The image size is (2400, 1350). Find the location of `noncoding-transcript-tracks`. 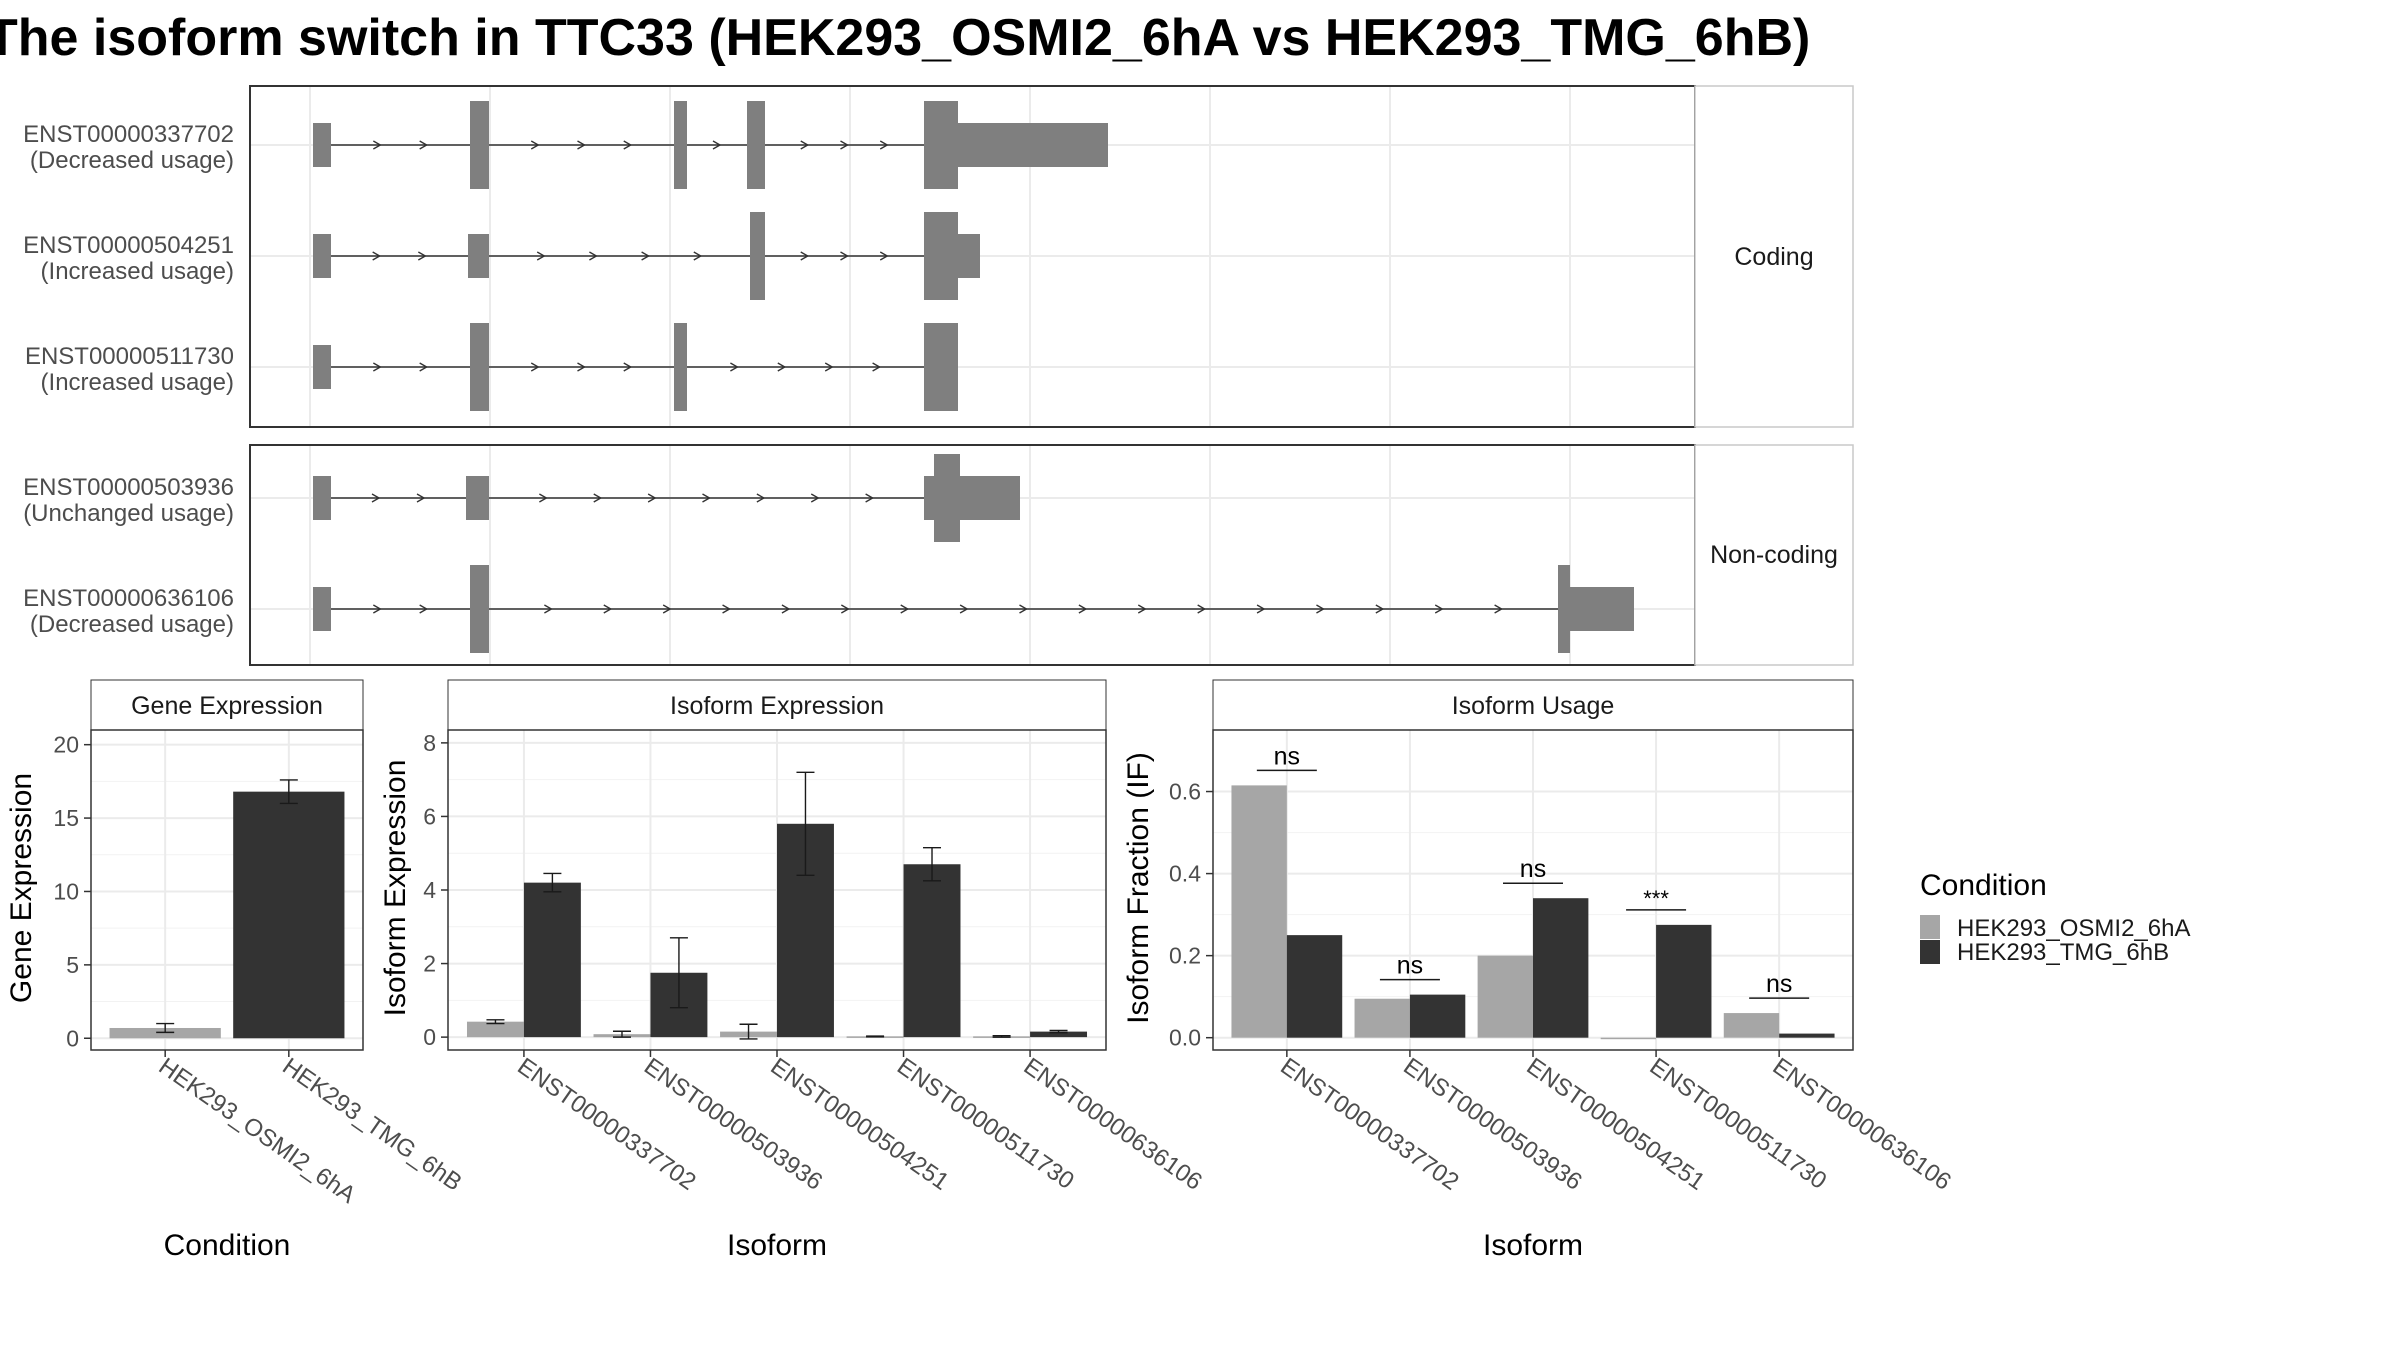

noncoding-transcript-tracks is located at coordinates (973, 553).